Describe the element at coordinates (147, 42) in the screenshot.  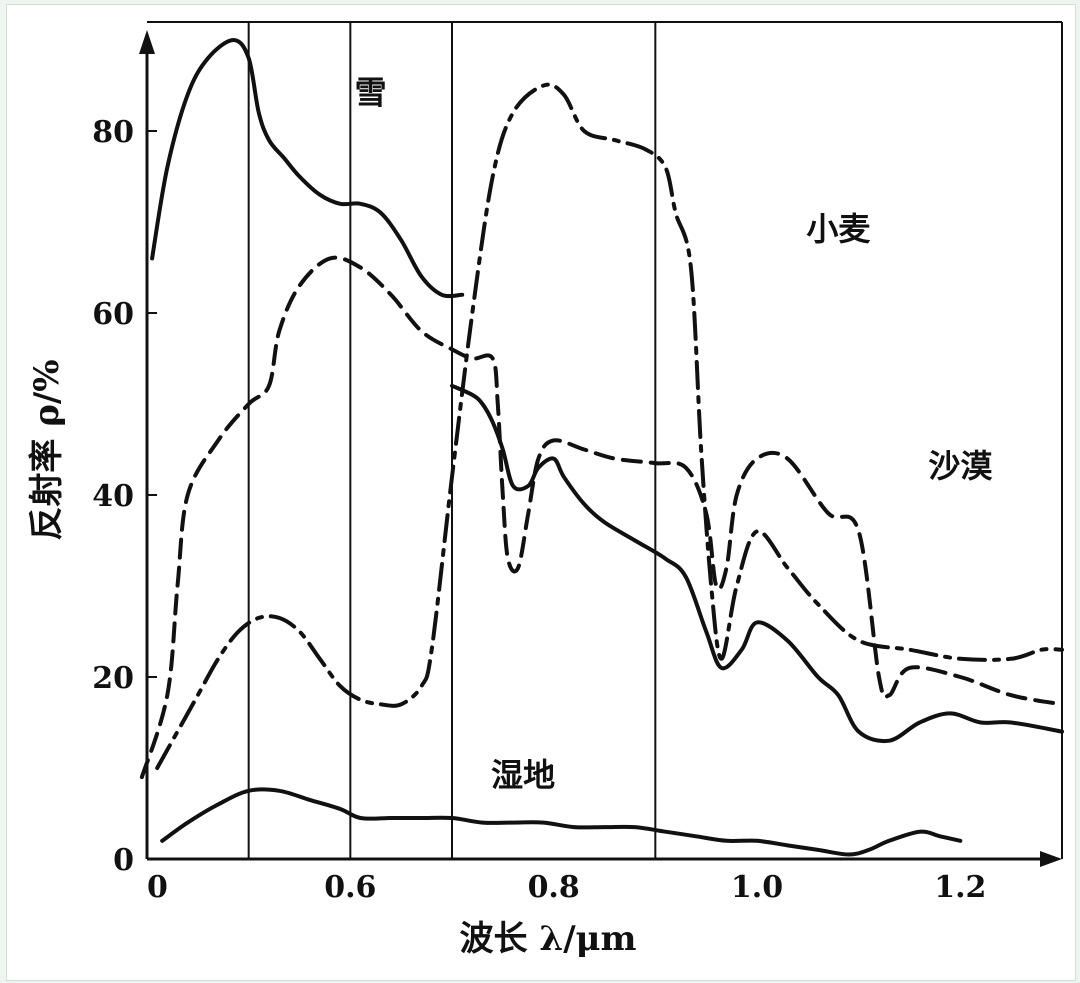
I see `y-axis-arrow-icon` at that location.